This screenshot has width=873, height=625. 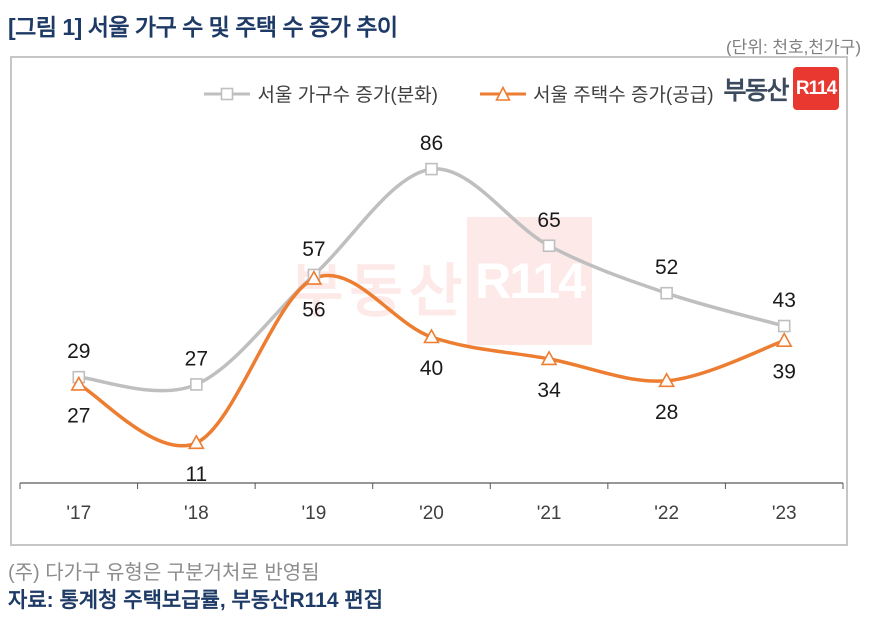 I want to click on data-label: 11, so click(x=196, y=474).